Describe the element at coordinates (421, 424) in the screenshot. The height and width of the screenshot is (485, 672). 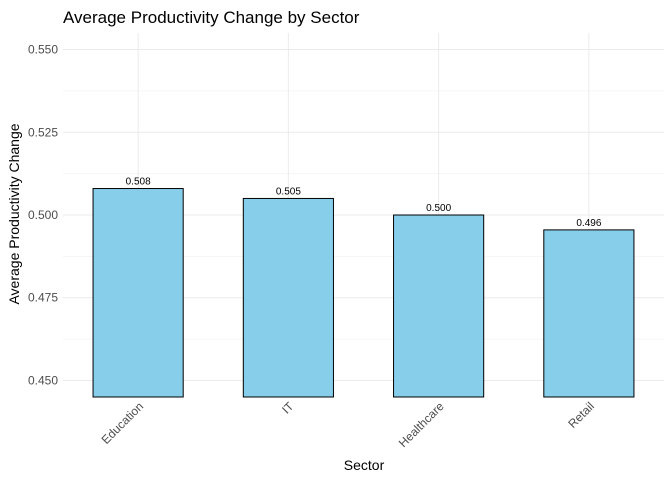
I see `x-tick-label: Healthcare` at that location.